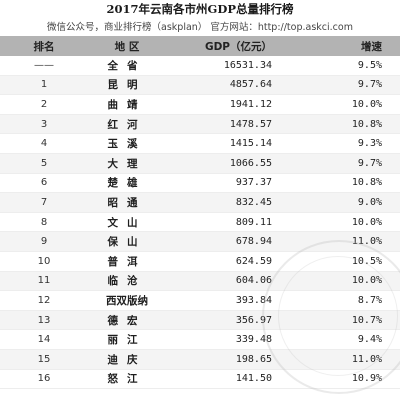  What do you see at coordinates (253, 359) in the screenshot?
I see `gdp-cell: 198.65` at bounding box center [253, 359].